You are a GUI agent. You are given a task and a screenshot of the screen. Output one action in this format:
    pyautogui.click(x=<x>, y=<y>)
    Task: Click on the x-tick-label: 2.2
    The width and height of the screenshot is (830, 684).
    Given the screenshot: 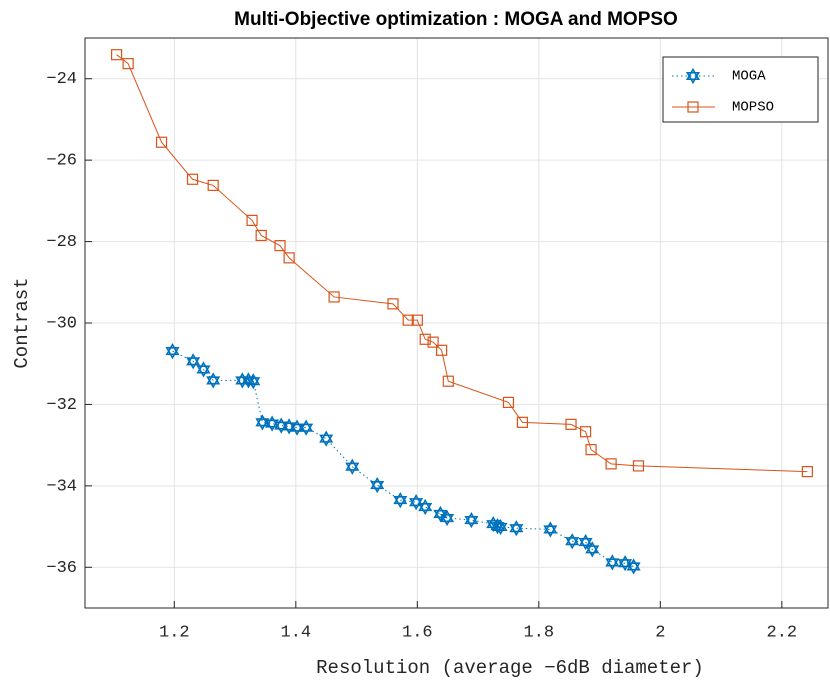 What is the action you would take?
    pyautogui.click(x=782, y=632)
    